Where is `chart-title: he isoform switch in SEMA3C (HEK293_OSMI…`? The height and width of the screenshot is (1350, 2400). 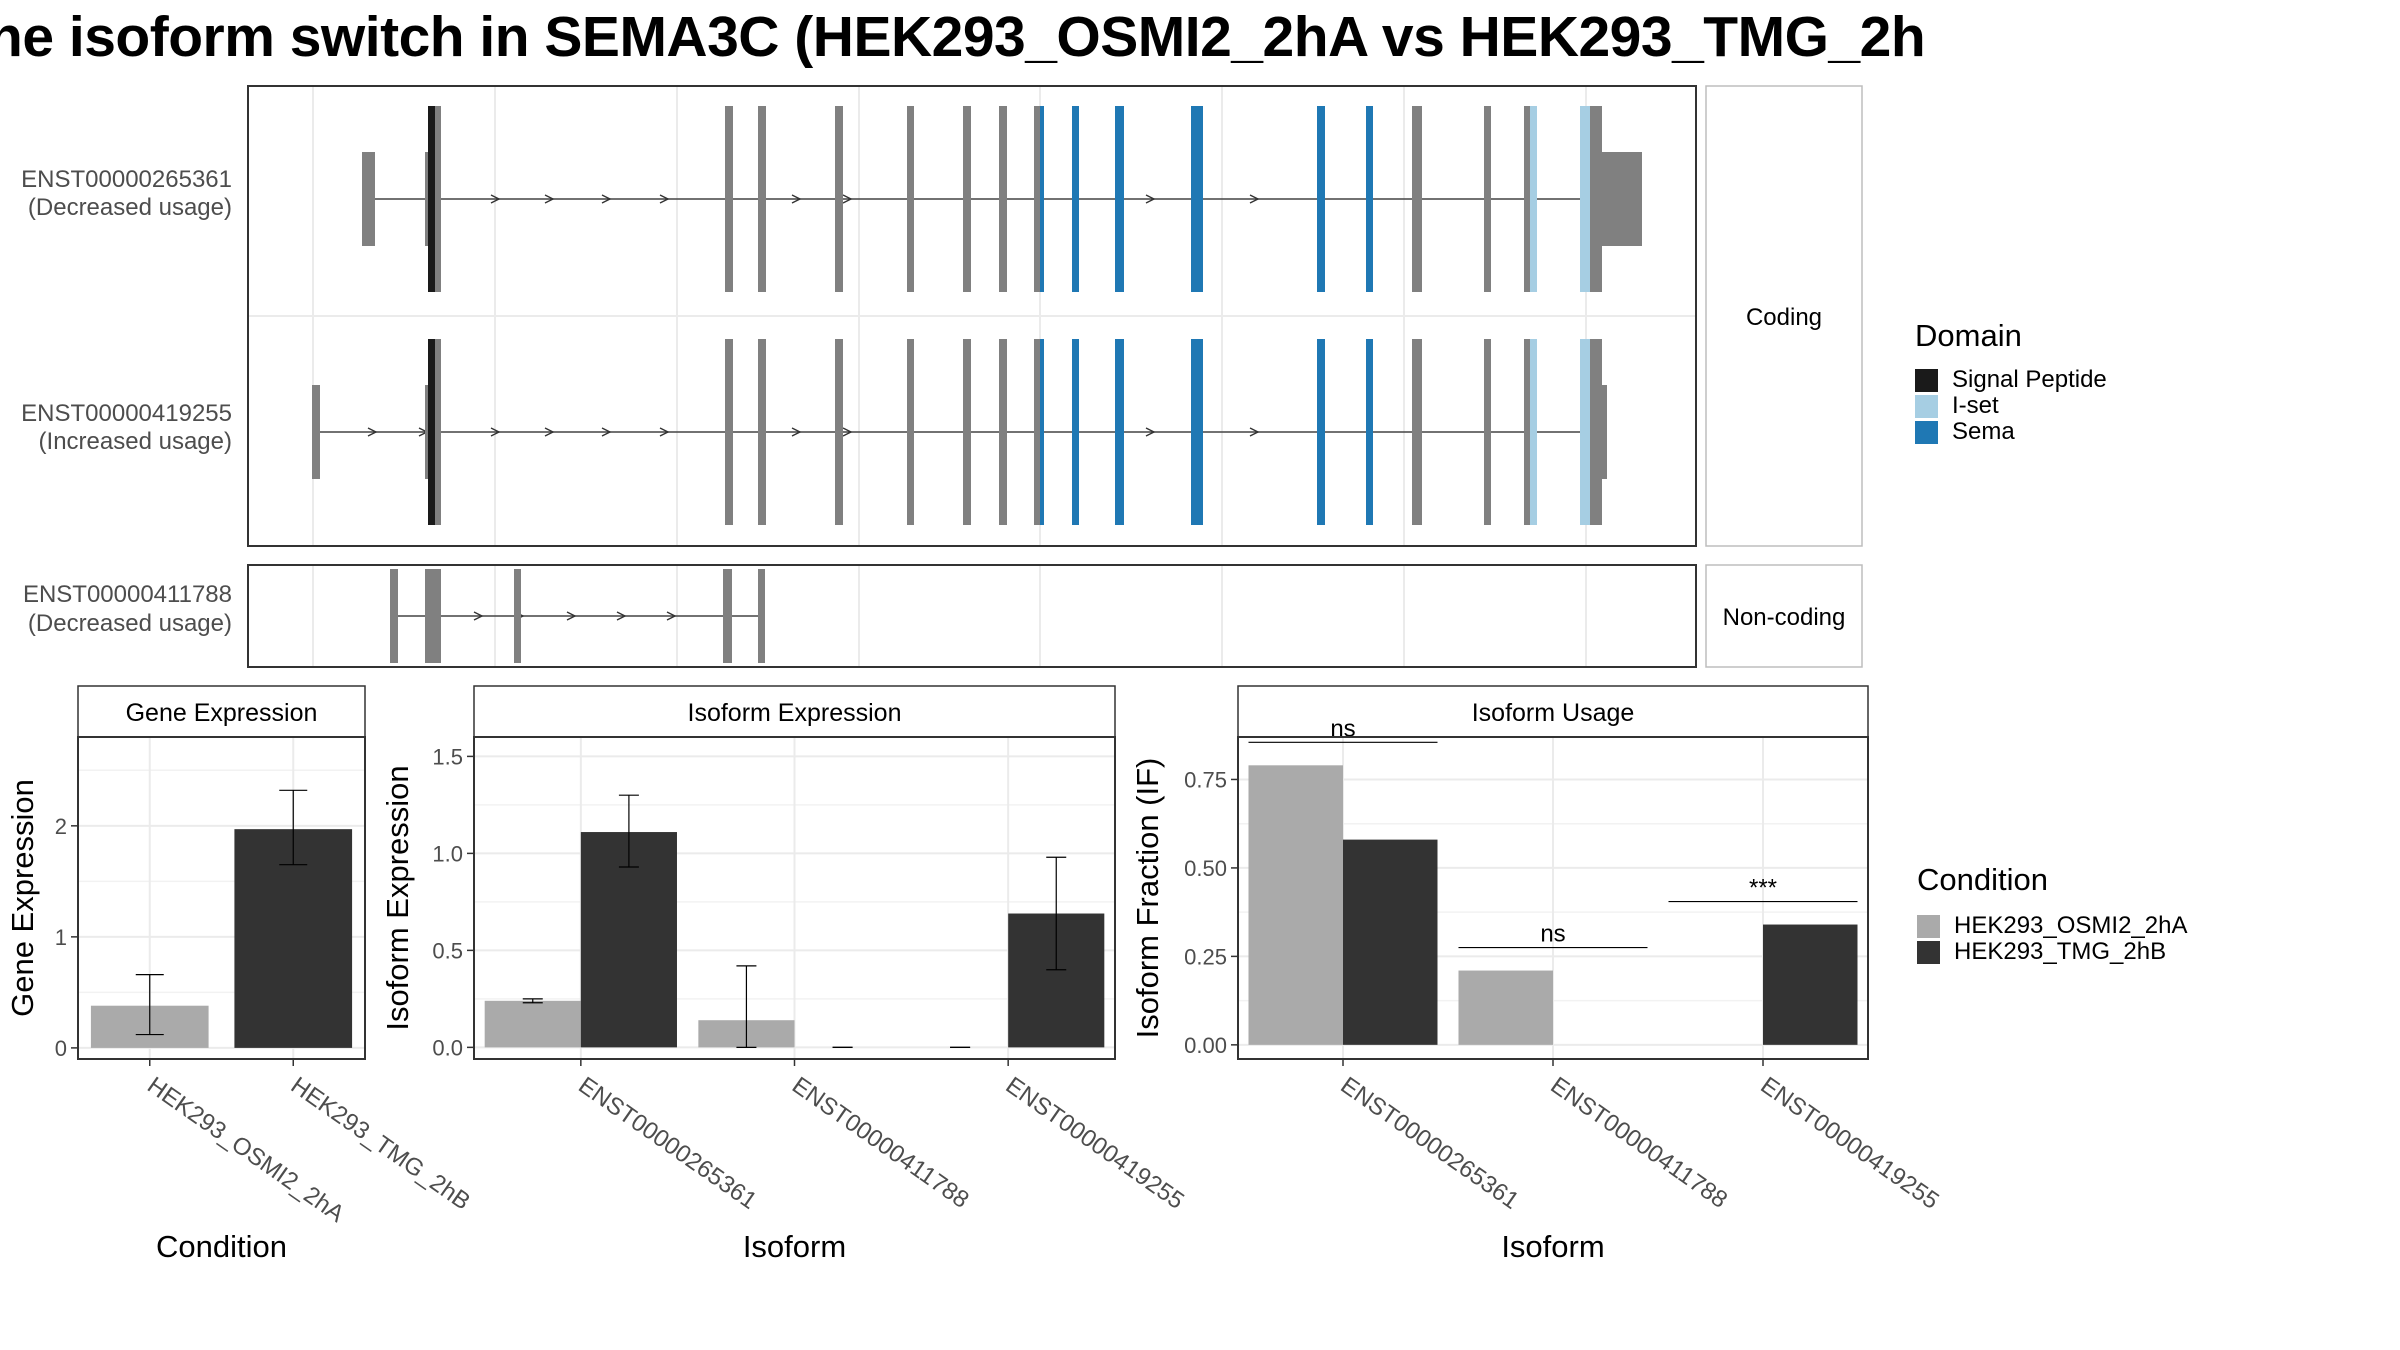 chart-title: he isoform switch in SEMA3C (HEK293_OSMI… is located at coordinates (963, 37).